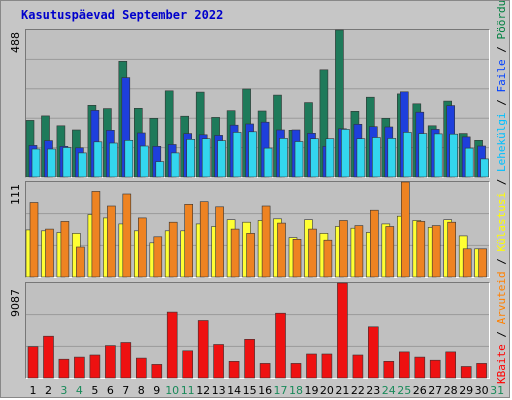 This screenshot has height=400, width=512. I want to click on legend-entry: Külastusi, so click(501, 221).